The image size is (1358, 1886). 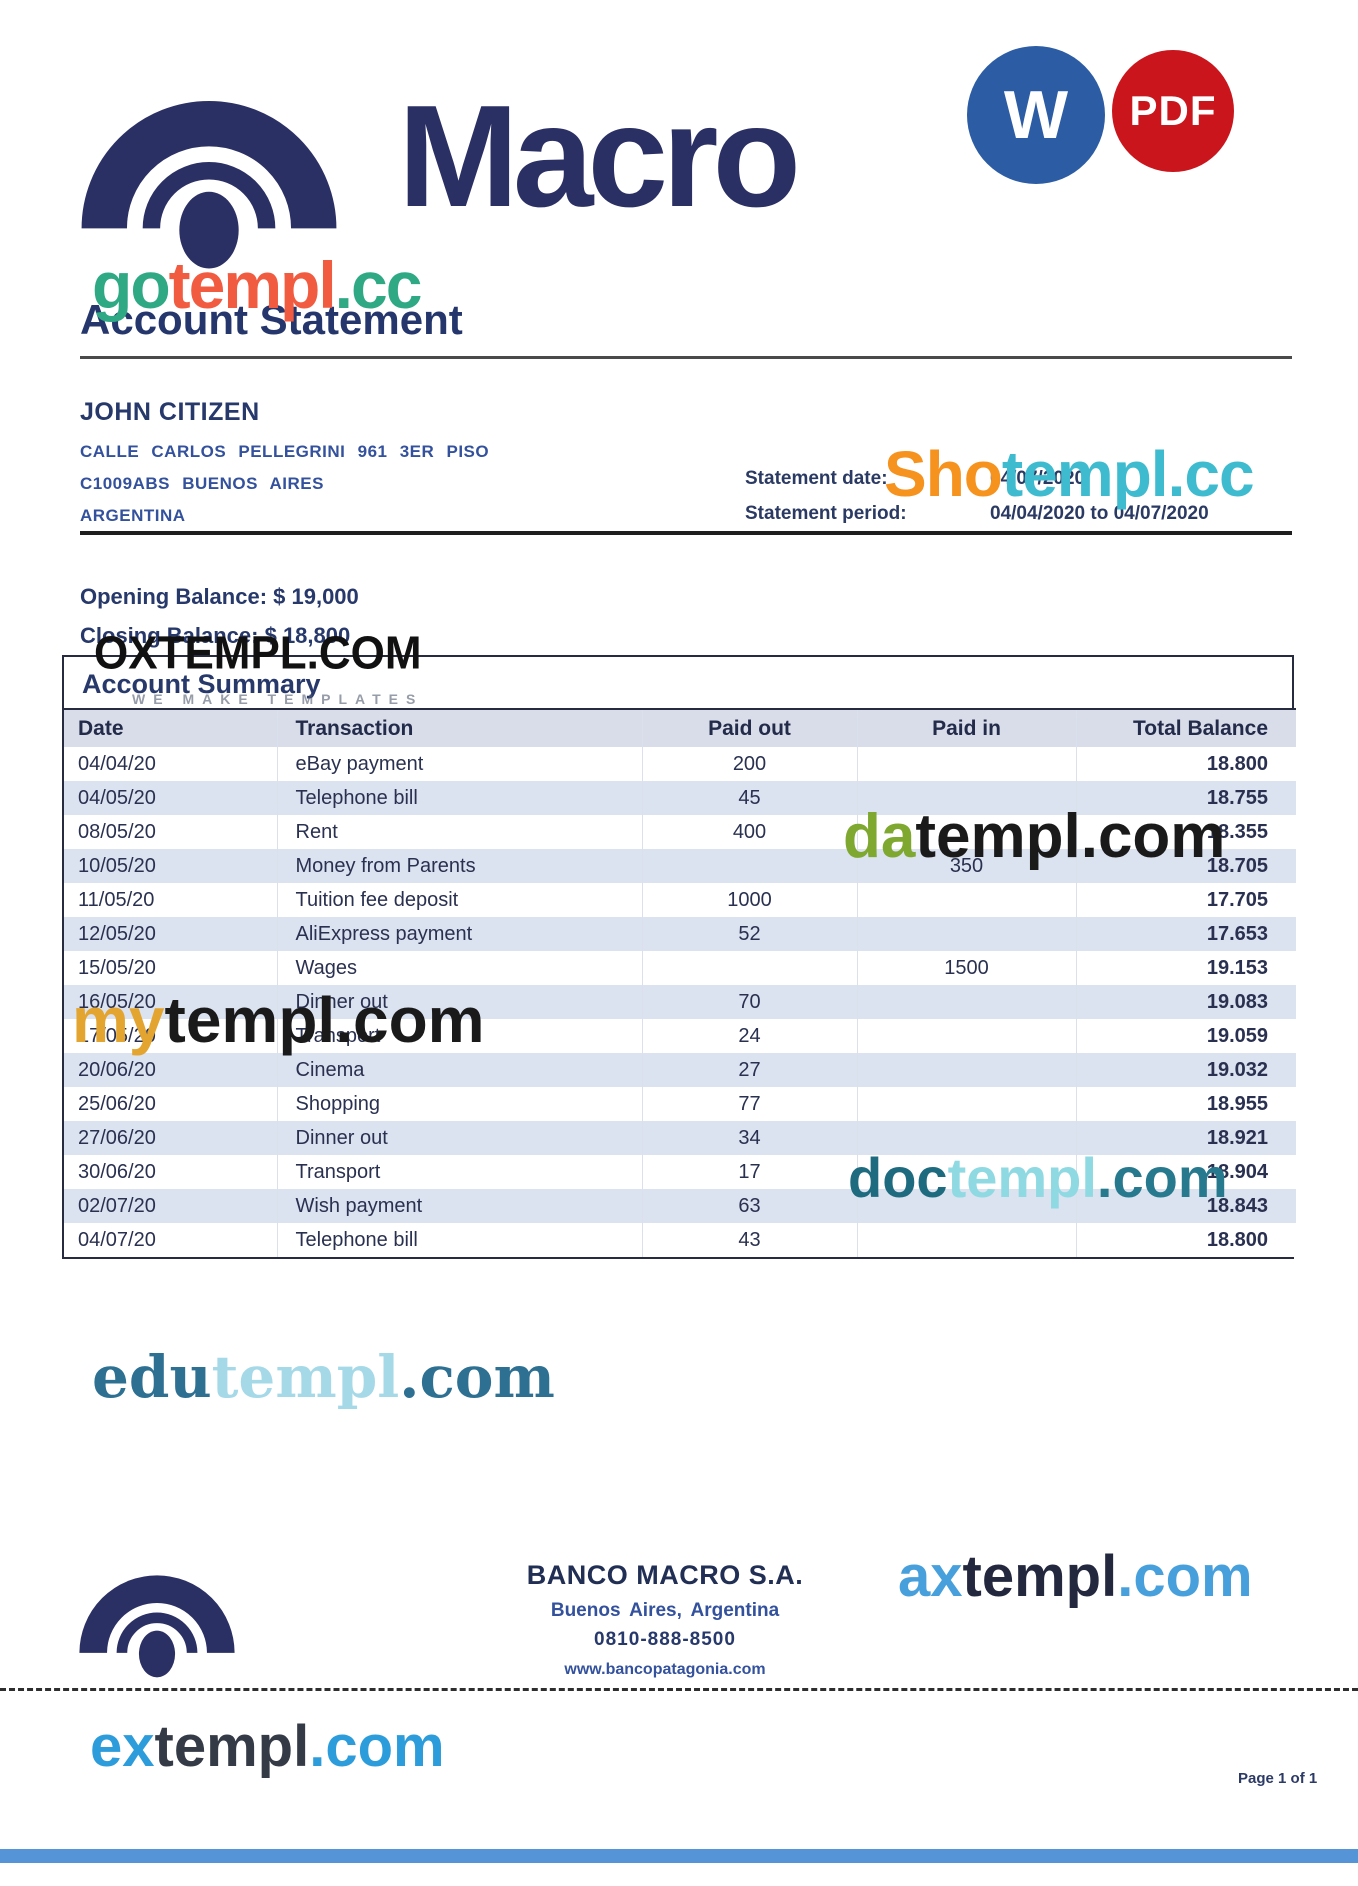 I want to click on cell-date: 30/06/20, so click(x=117, y=1171).